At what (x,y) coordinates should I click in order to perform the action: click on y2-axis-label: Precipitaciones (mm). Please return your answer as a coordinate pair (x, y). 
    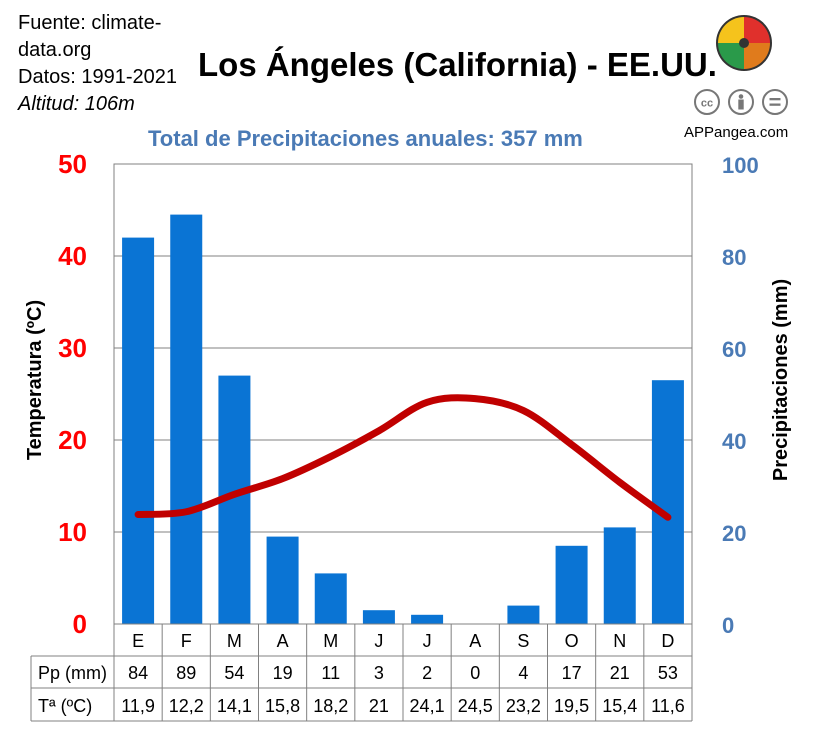
    Looking at the image, I should click on (781, 380).